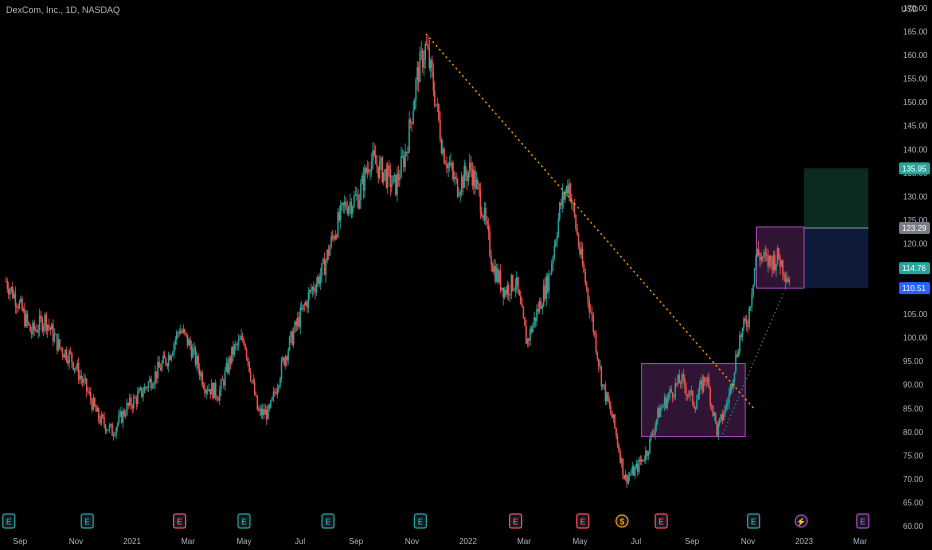  What do you see at coordinates (915, 102) in the screenshot?
I see `price-tick-label: 150.00` at bounding box center [915, 102].